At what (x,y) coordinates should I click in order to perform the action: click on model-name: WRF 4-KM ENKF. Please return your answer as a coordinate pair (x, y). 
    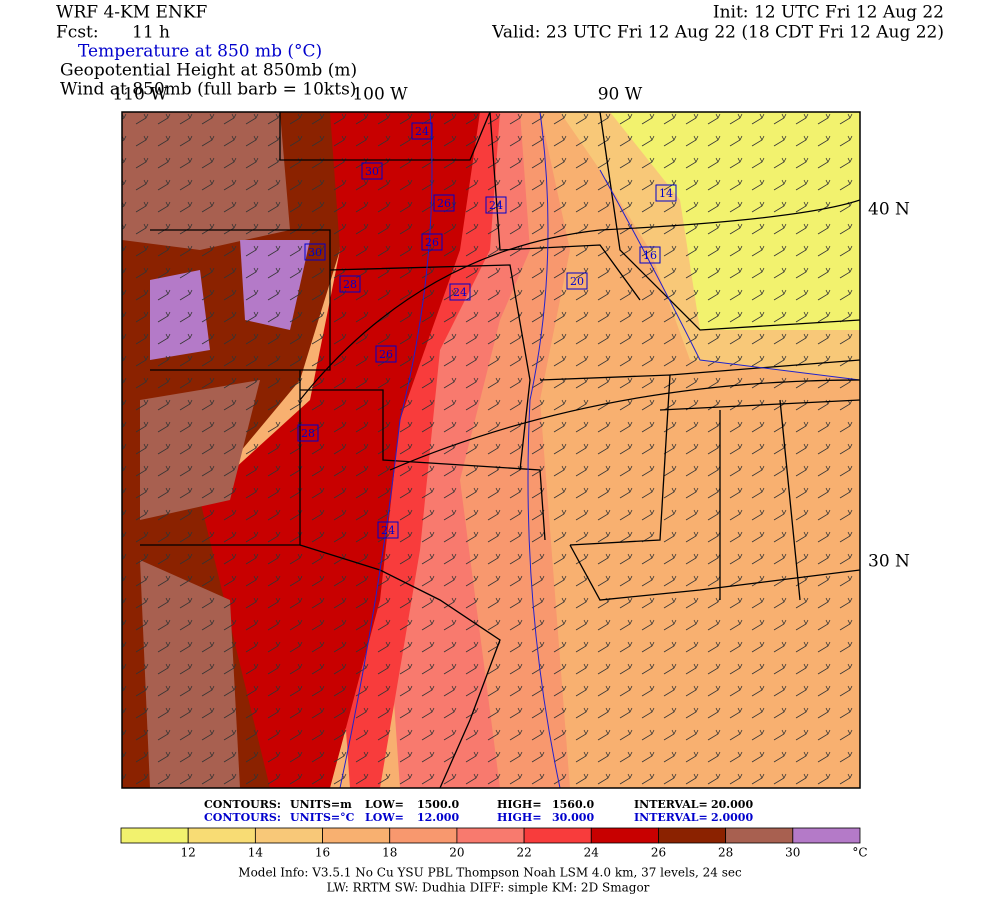
    Looking at the image, I should click on (132, 13).